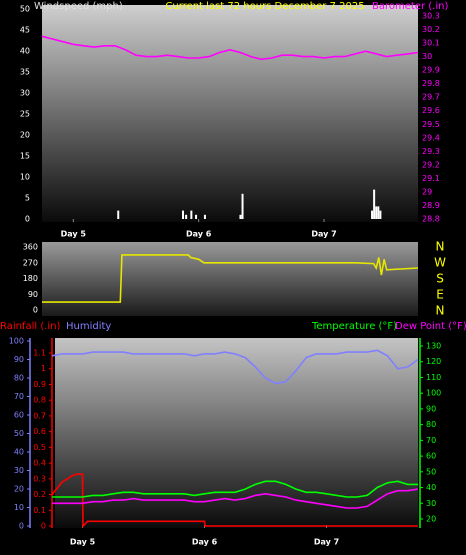 This screenshot has height=555, width=466. I want to click on y-tick-label: 180, so click(30, 278).